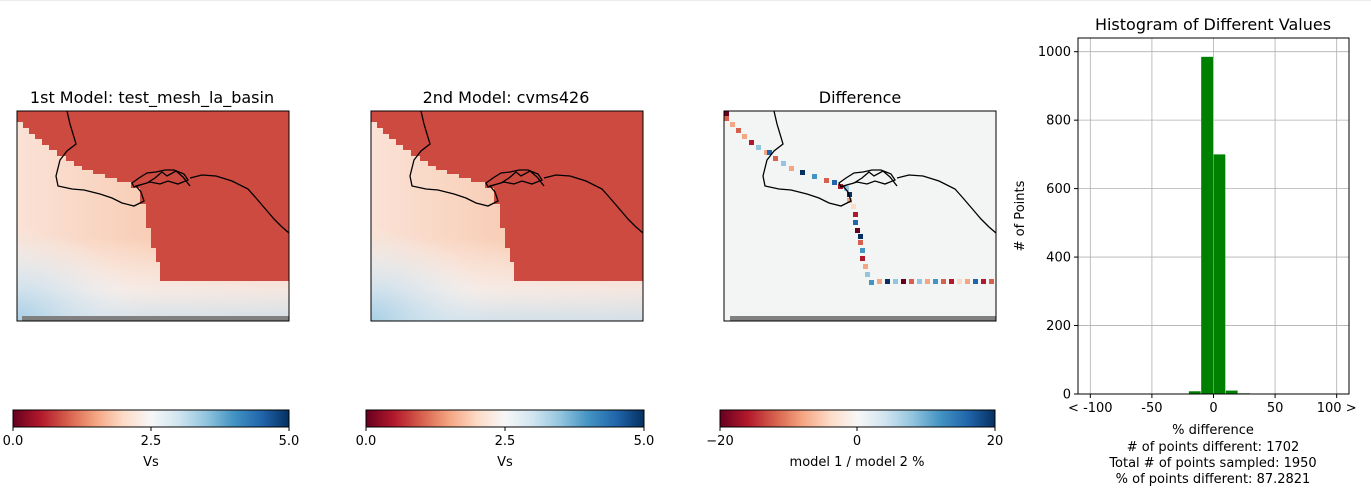 This screenshot has height=501, width=1371. What do you see at coordinates (1151, 408) in the screenshot?
I see `histogram-x-tick-label: -50` at bounding box center [1151, 408].